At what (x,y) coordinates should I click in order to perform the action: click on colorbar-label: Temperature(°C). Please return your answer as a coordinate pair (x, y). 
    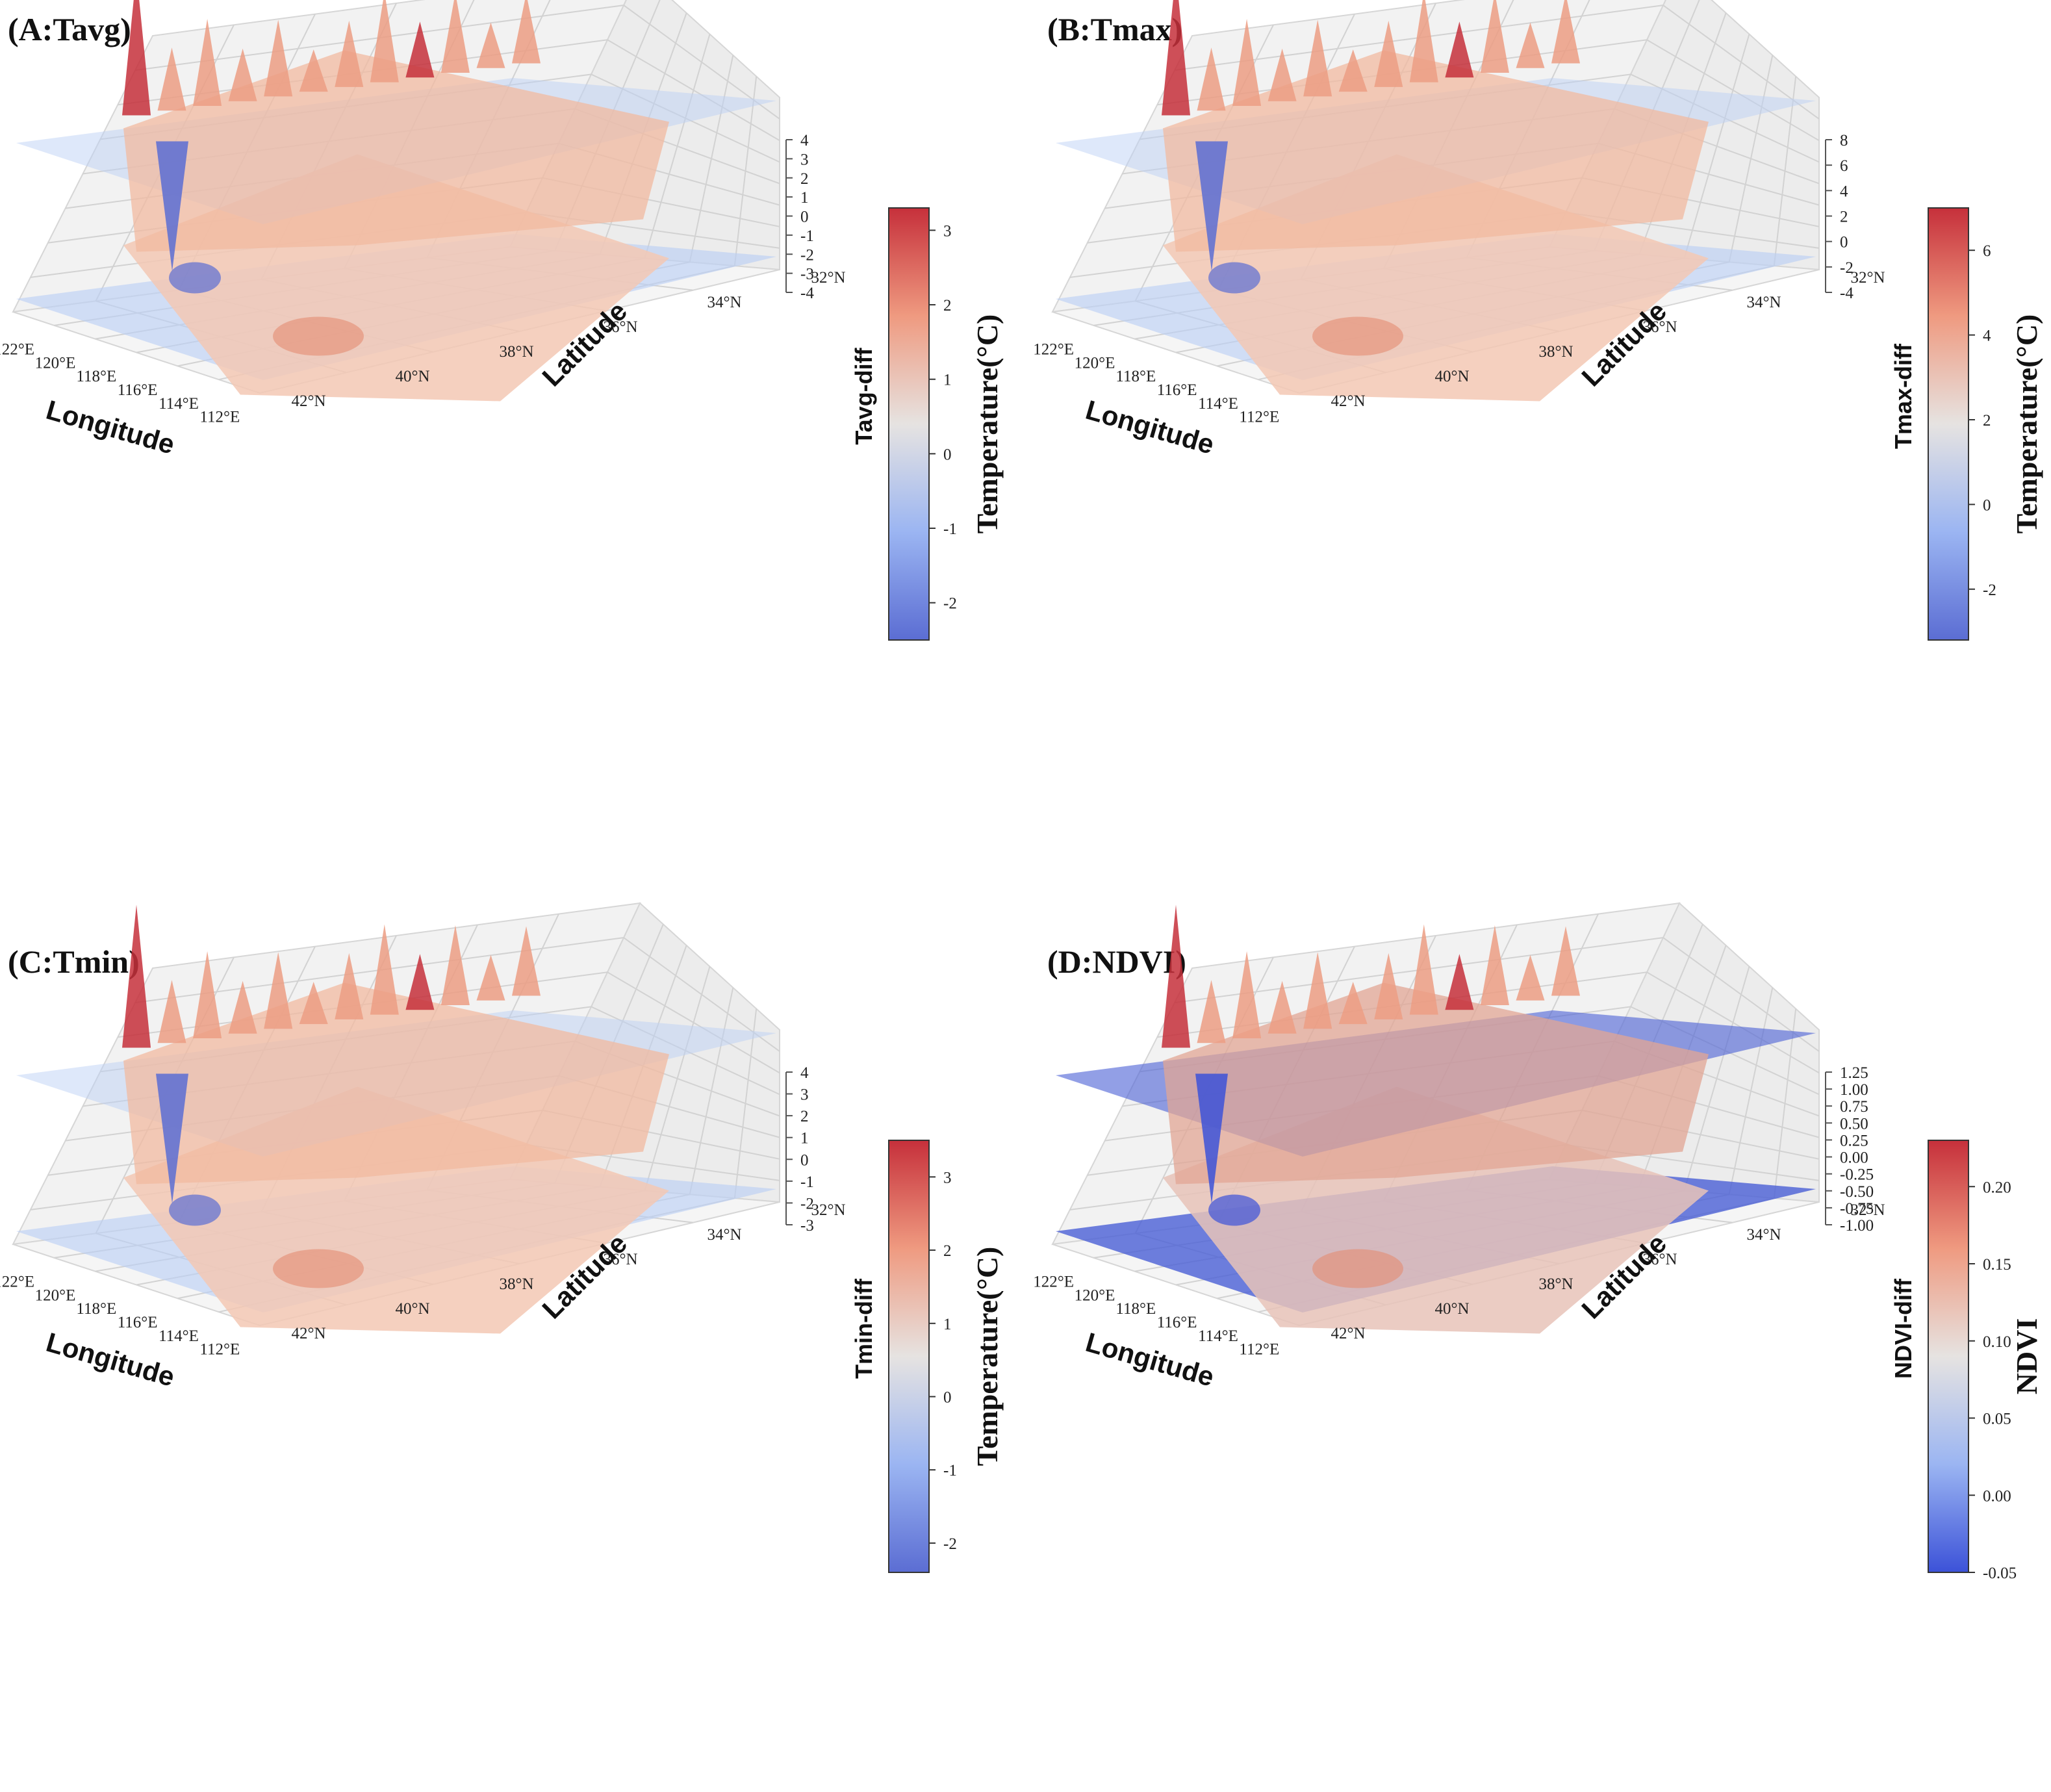
    Looking at the image, I should click on (987, 1356).